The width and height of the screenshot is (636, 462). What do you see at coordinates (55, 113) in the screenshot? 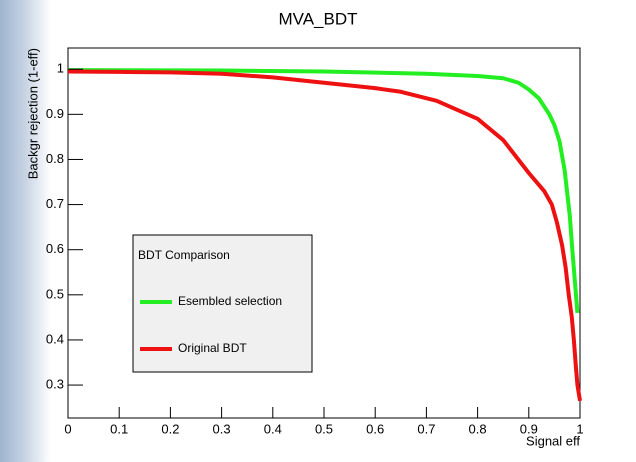
I see `y-tick-label: 0.9` at bounding box center [55, 113].